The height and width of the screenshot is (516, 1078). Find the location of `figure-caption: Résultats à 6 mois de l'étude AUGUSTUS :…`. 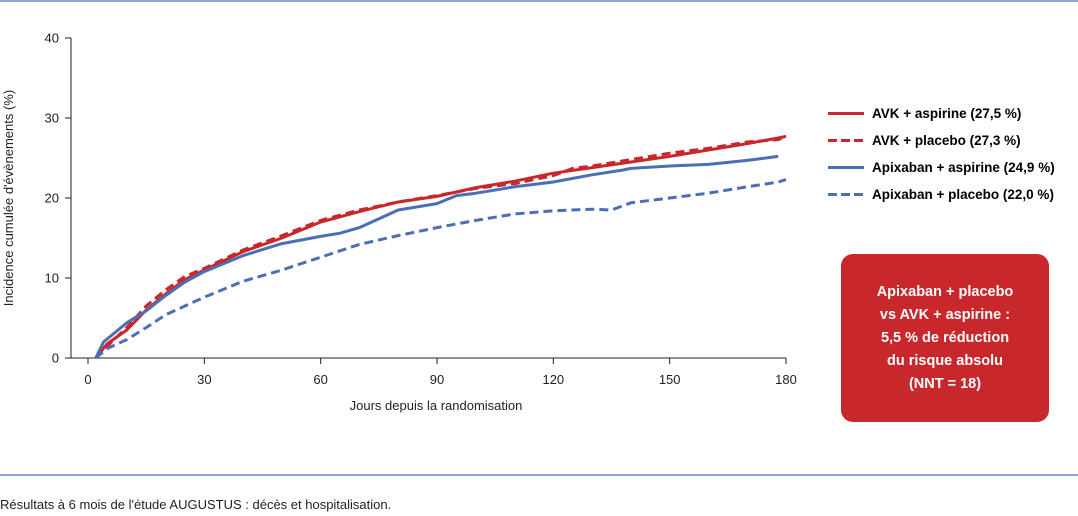

figure-caption: Résultats à 6 mois de l'étude AUGUSTUS :… is located at coordinates (196, 504).